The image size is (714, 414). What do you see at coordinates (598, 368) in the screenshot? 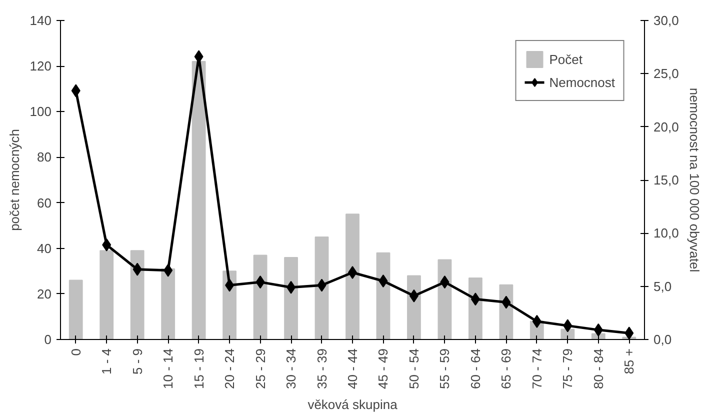
I see `x-tick-label: 80 - 84` at bounding box center [598, 368].